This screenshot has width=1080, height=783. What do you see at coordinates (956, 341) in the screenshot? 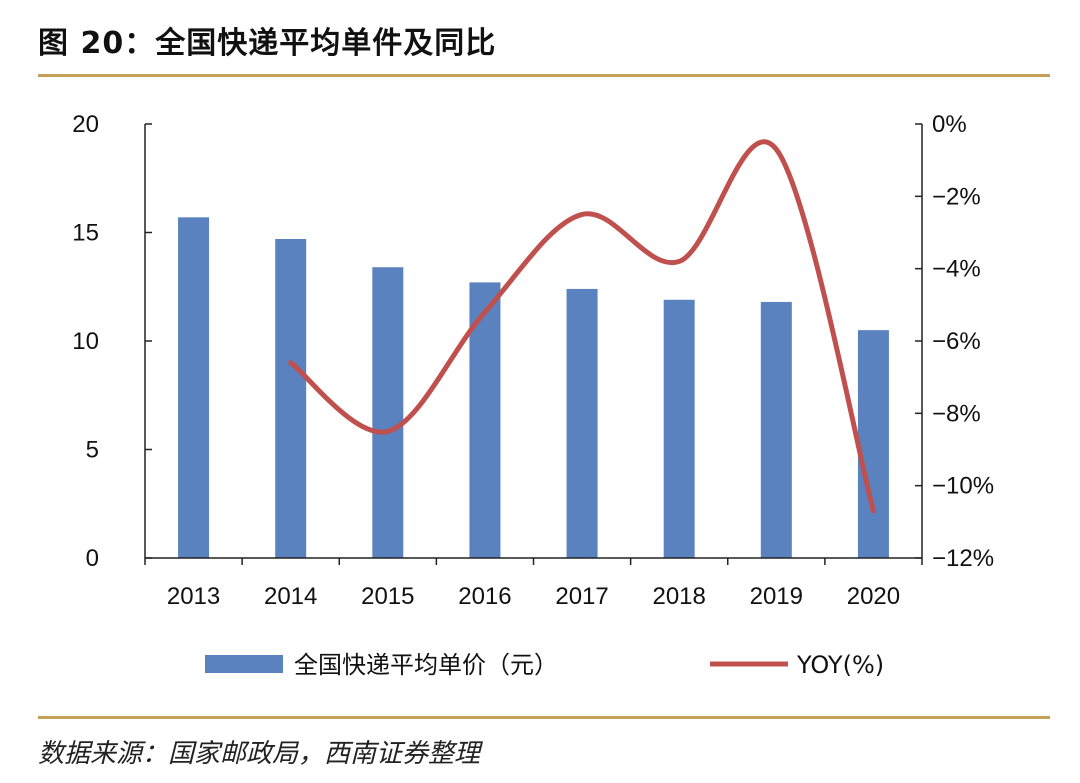
I see `right-y-tick-label: −6%` at bounding box center [956, 341].